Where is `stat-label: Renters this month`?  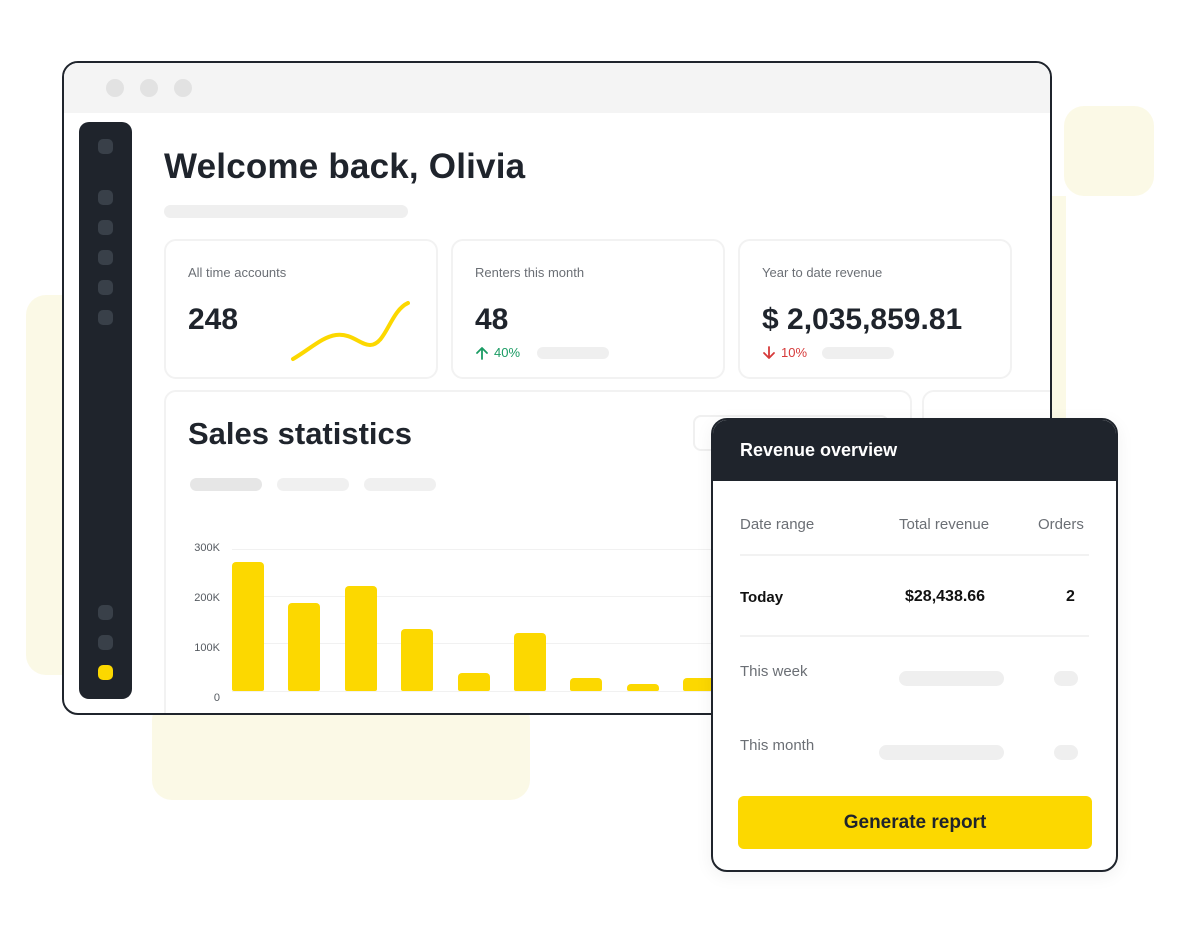 stat-label: Renters this month is located at coordinates (530, 272).